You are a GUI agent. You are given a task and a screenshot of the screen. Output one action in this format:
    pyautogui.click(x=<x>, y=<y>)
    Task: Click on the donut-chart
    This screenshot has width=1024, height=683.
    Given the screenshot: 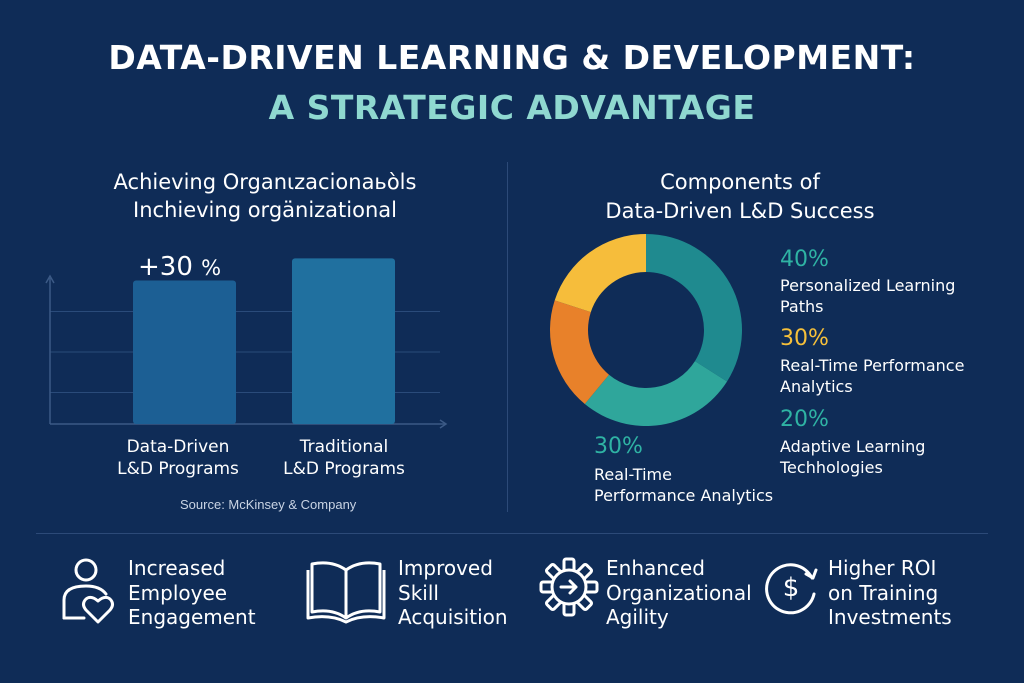 What is the action you would take?
    pyautogui.click(x=646, y=330)
    